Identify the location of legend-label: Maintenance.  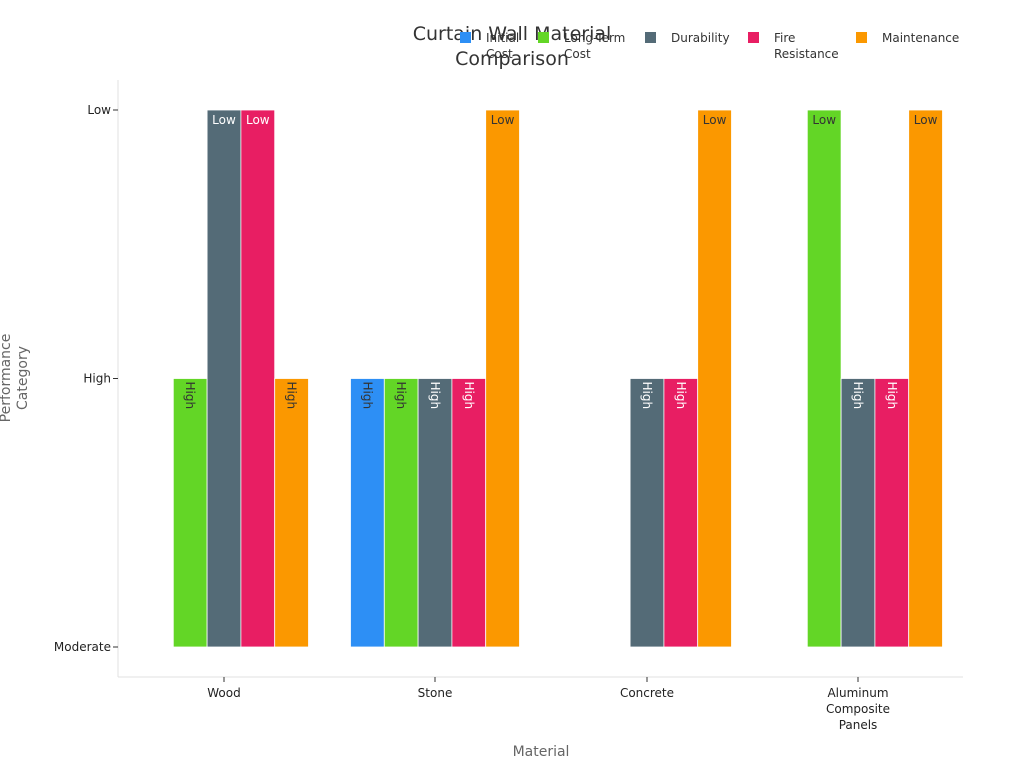
(920, 38).